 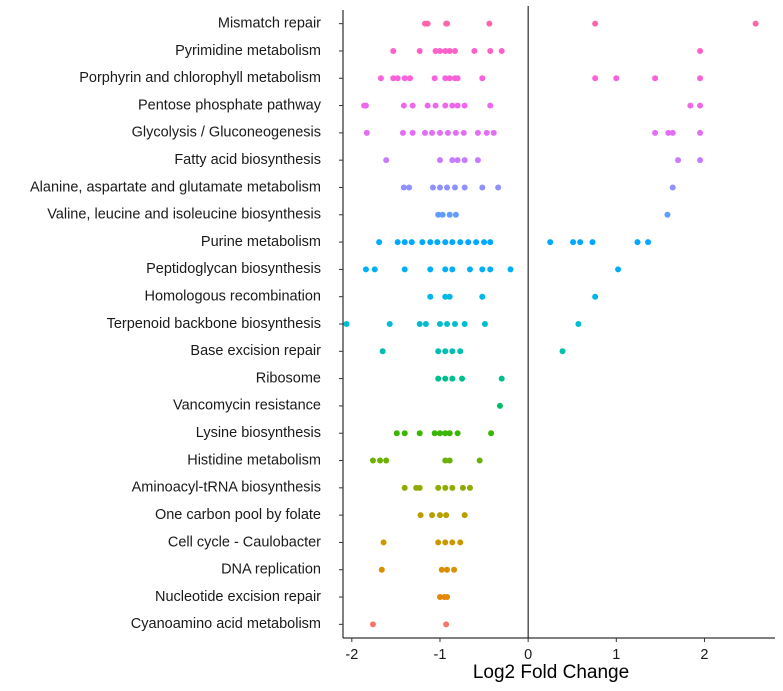 What do you see at coordinates (616, 655) in the screenshot?
I see `x-tick-label: 1` at bounding box center [616, 655].